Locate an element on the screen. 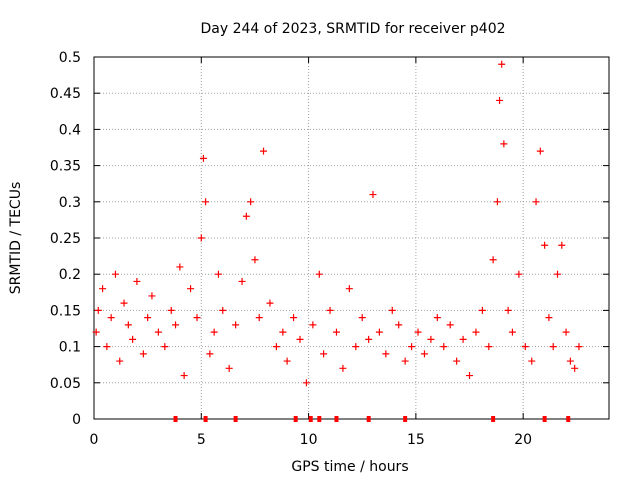 This screenshot has height=480, width=640. x-tick-label: 5 is located at coordinates (201, 440).